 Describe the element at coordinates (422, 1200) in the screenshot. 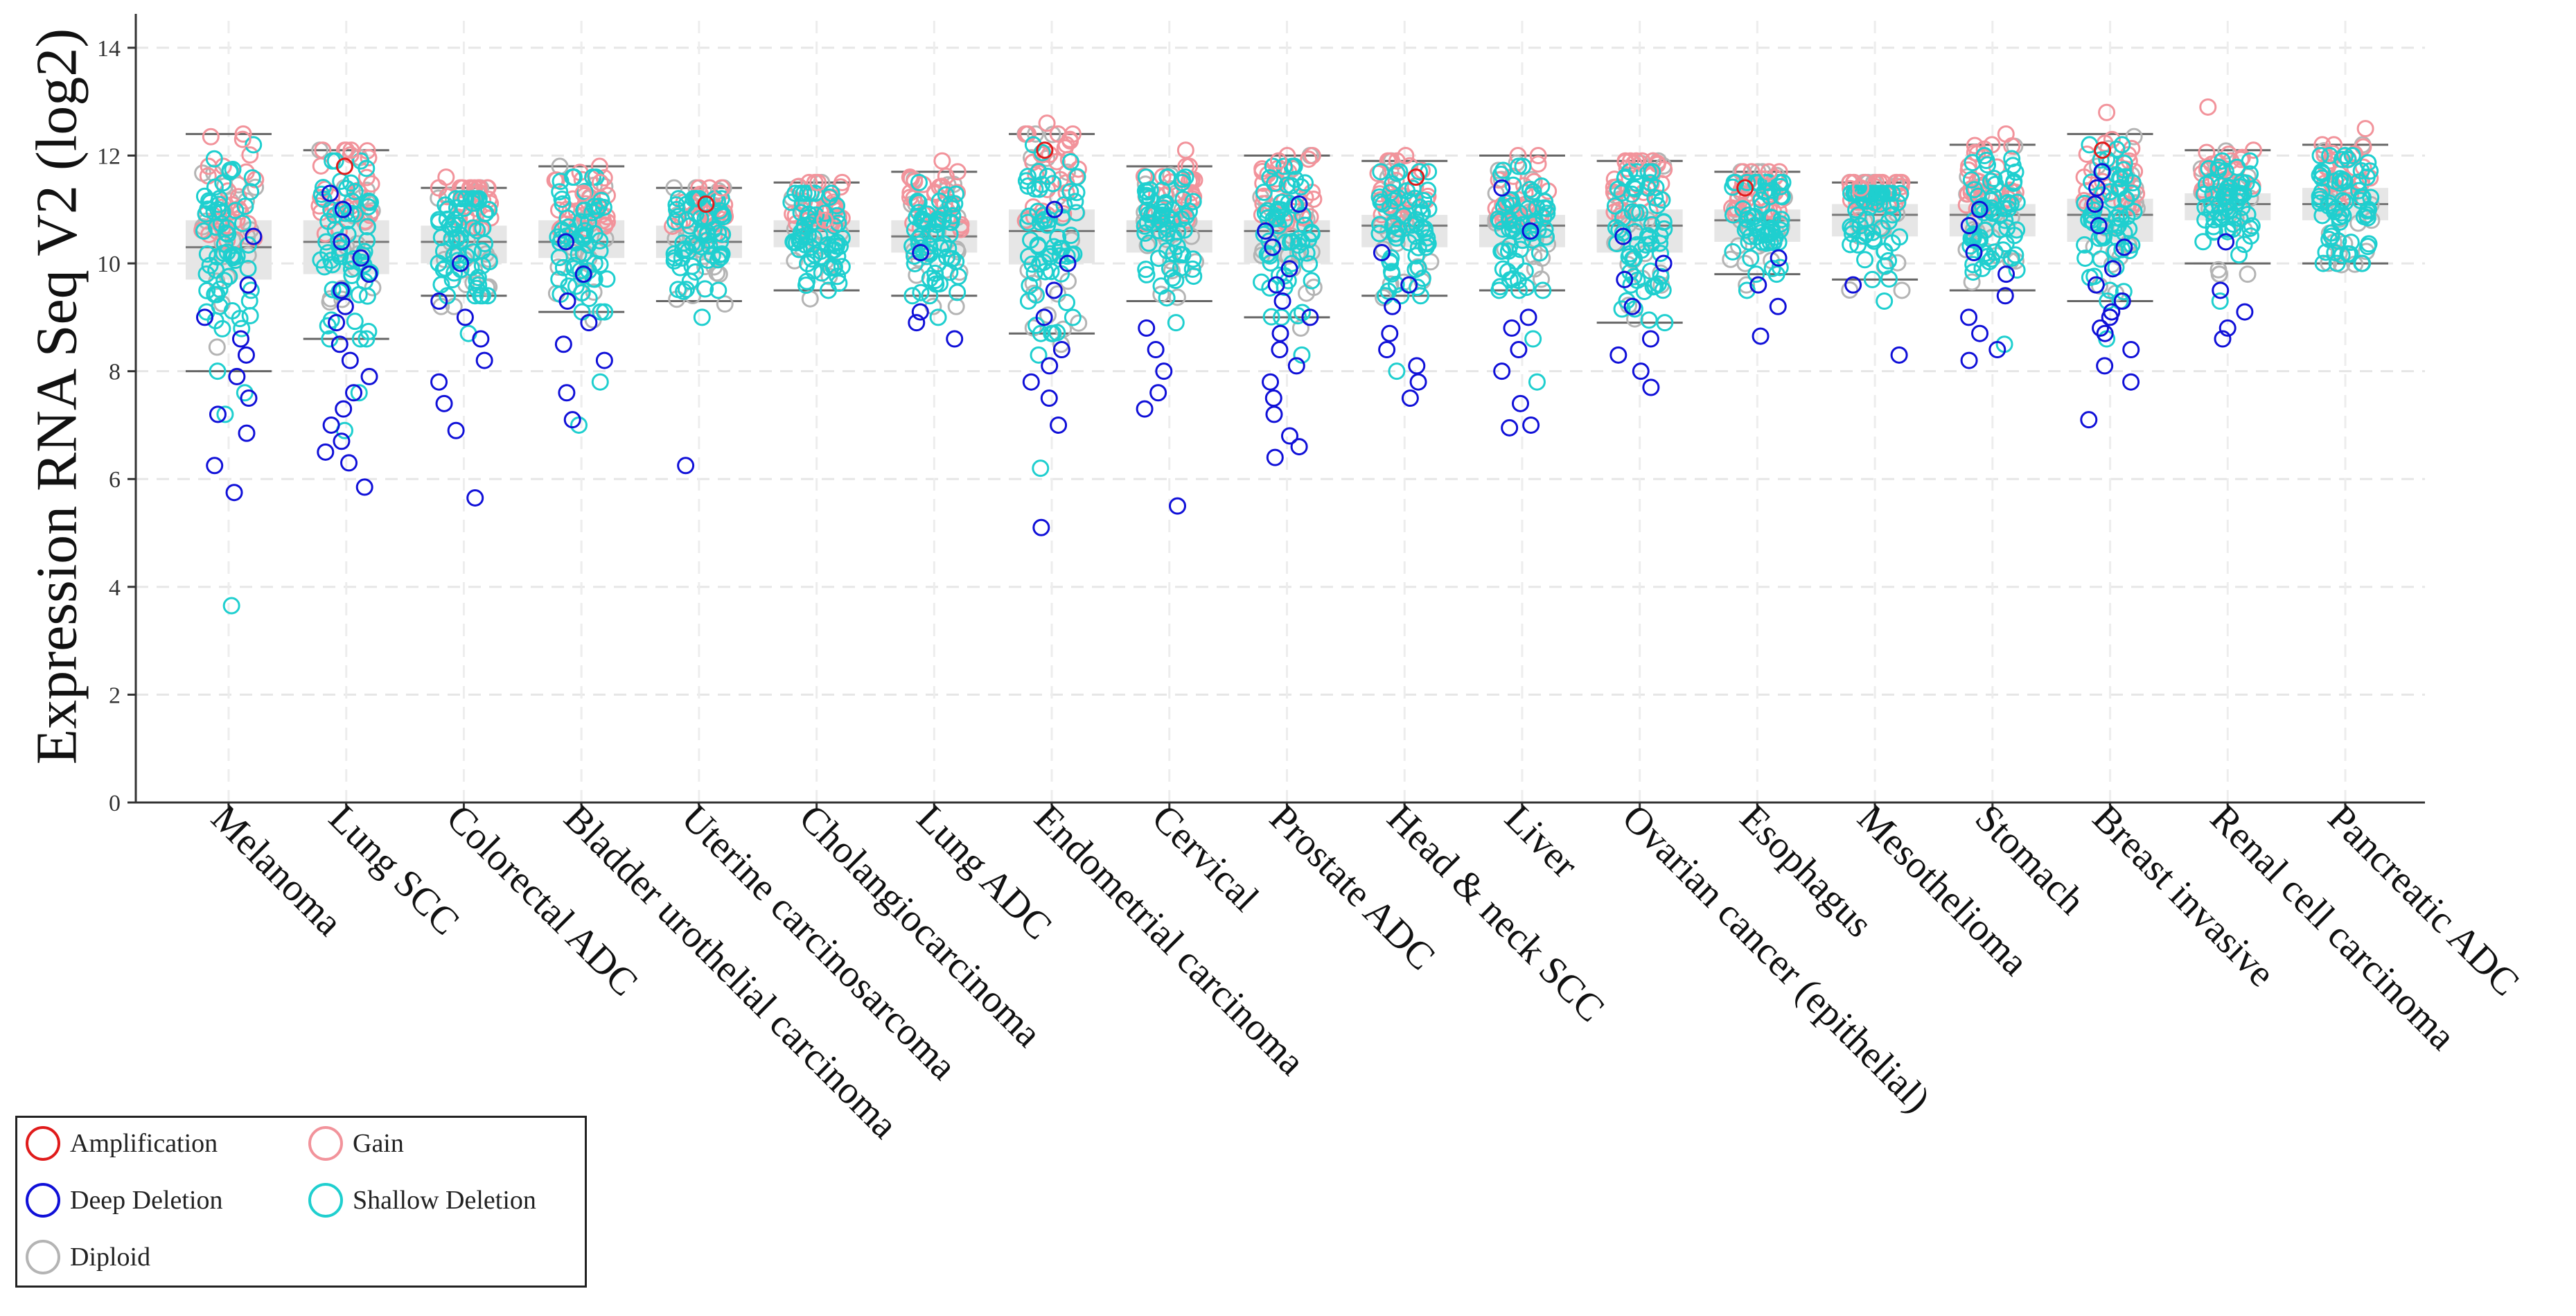

I see `legend-shallow-deletion: Shallow Deletion` at that location.